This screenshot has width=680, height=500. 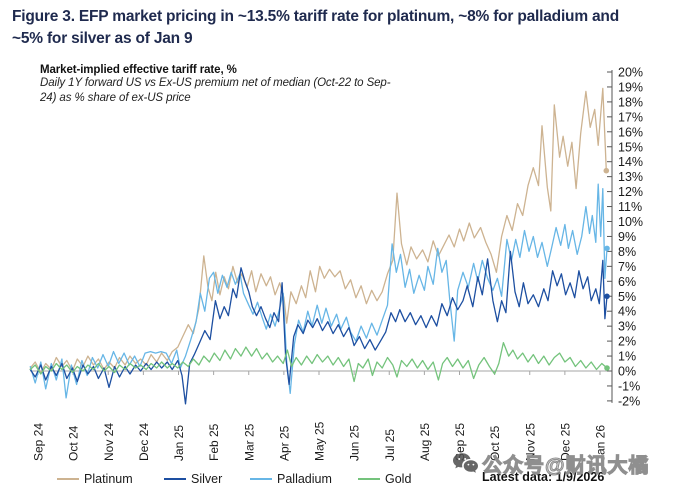 I want to click on gold-line-swatch, so click(x=369, y=479).